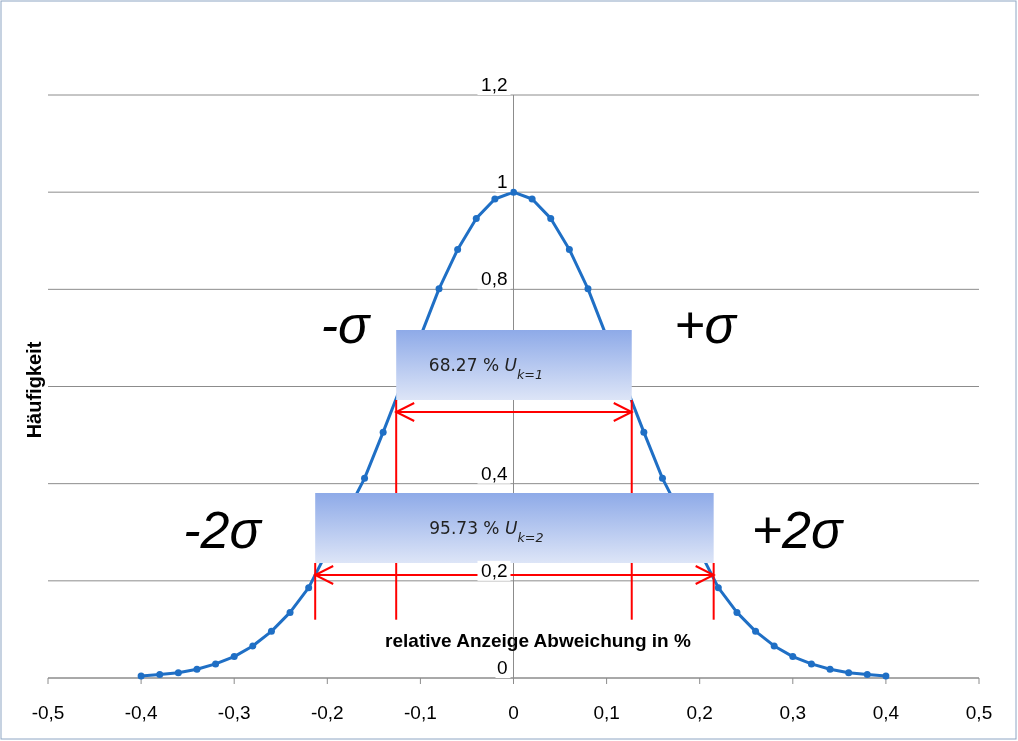 The width and height of the screenshot is (1018, 741). What do you see at coordinates (327, 712) in the screenshot?
I see `x-tick-label: -0,2` at bounding box center [327, 712].